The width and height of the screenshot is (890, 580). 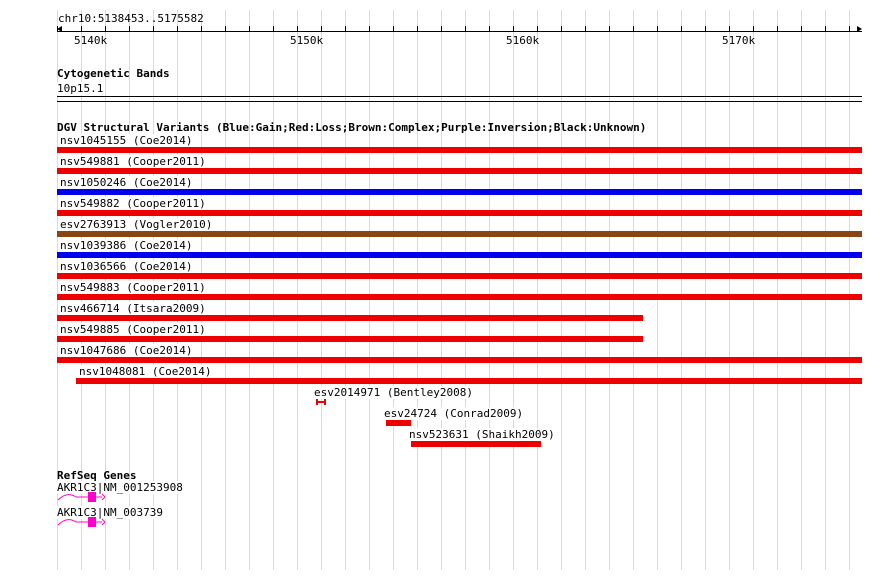 What do you see at coordinates (127, 140) in the screenshot?
I see `variant-label-0: nsv1045155 (Coe2014)` at bounding box center [127, 140].